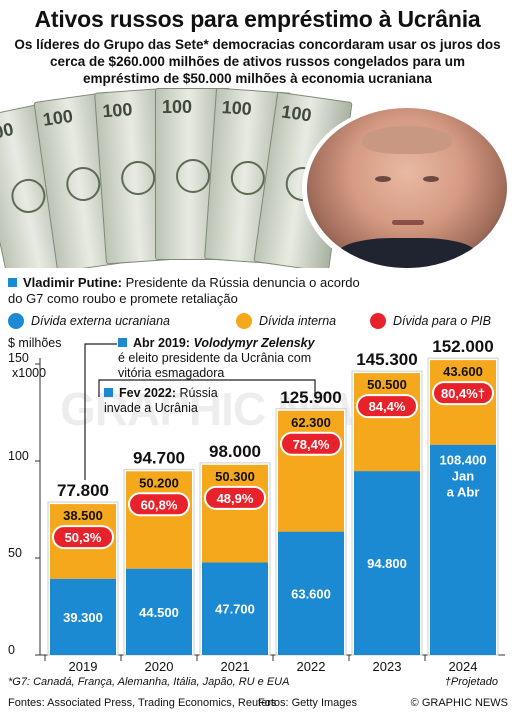 This screenshot has height=714, width=515. I want to click on x-tick-label: 2021, so click(235, 666).